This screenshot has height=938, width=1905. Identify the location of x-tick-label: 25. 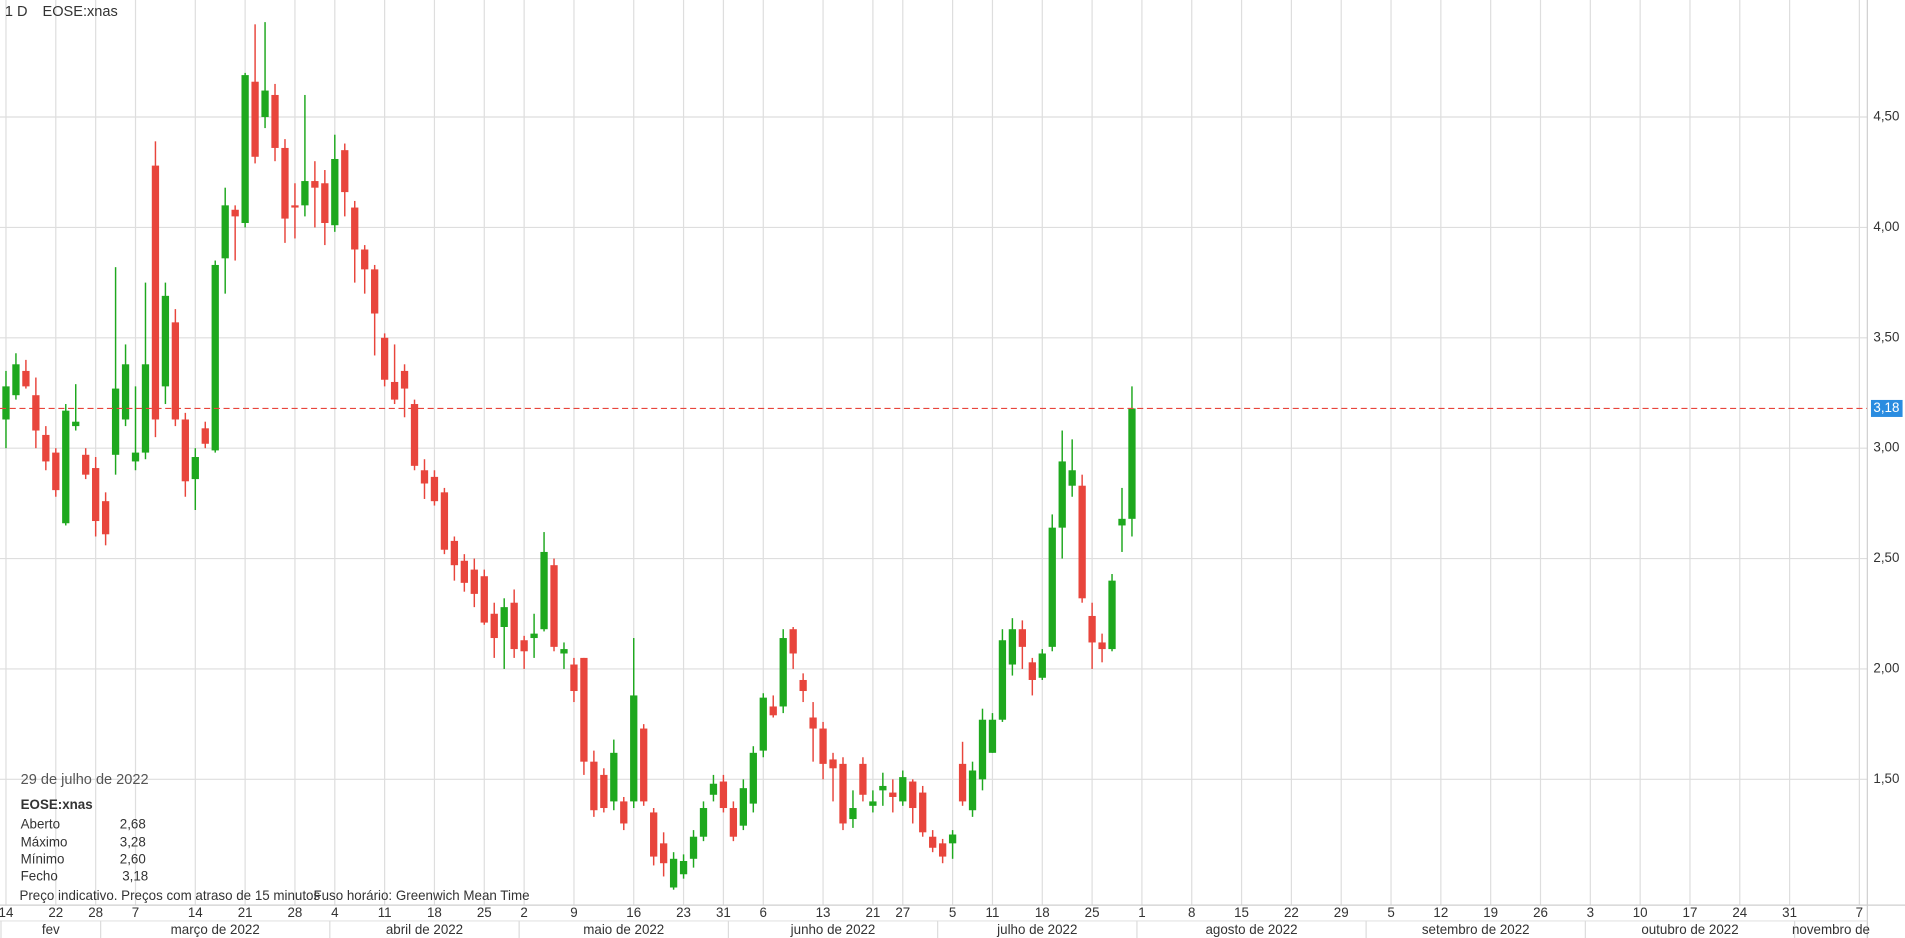
(1092, 912).